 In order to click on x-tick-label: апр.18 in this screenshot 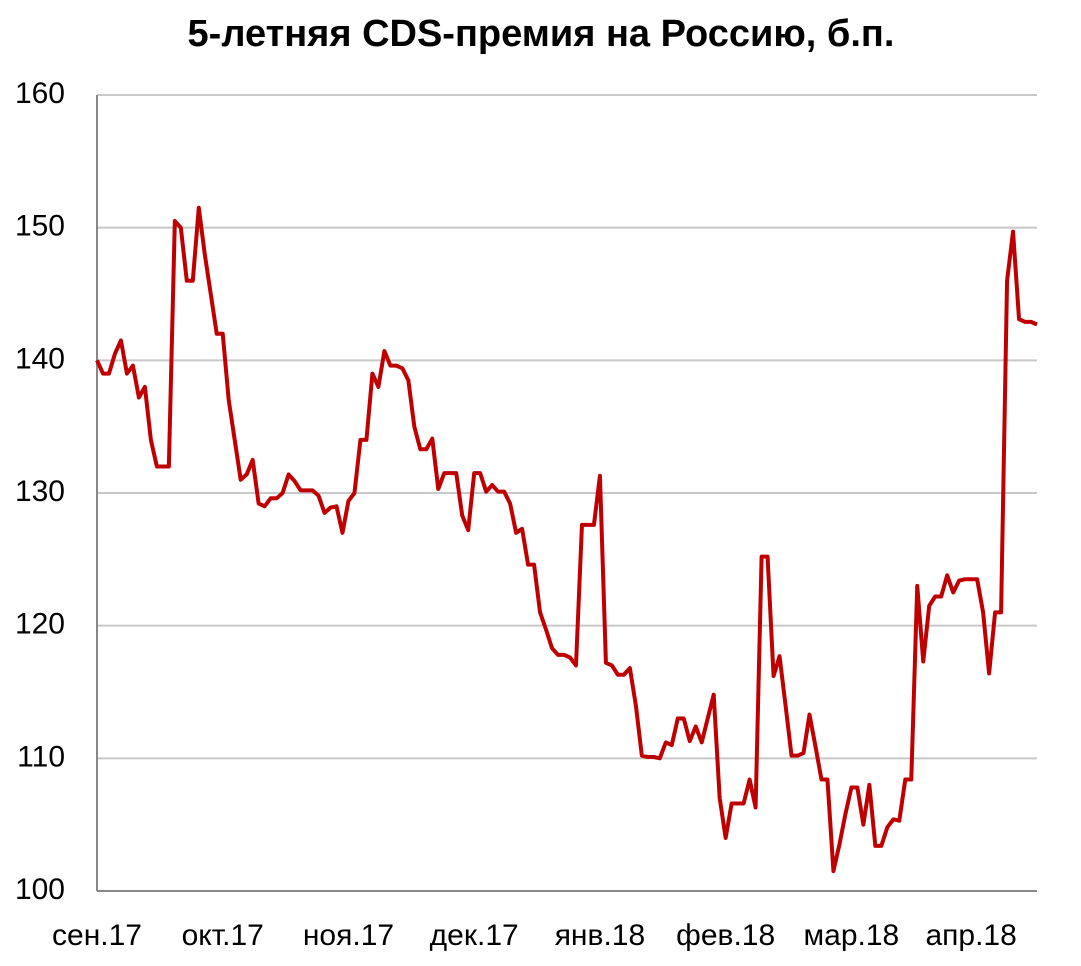, I will do `click(970, 935)`.